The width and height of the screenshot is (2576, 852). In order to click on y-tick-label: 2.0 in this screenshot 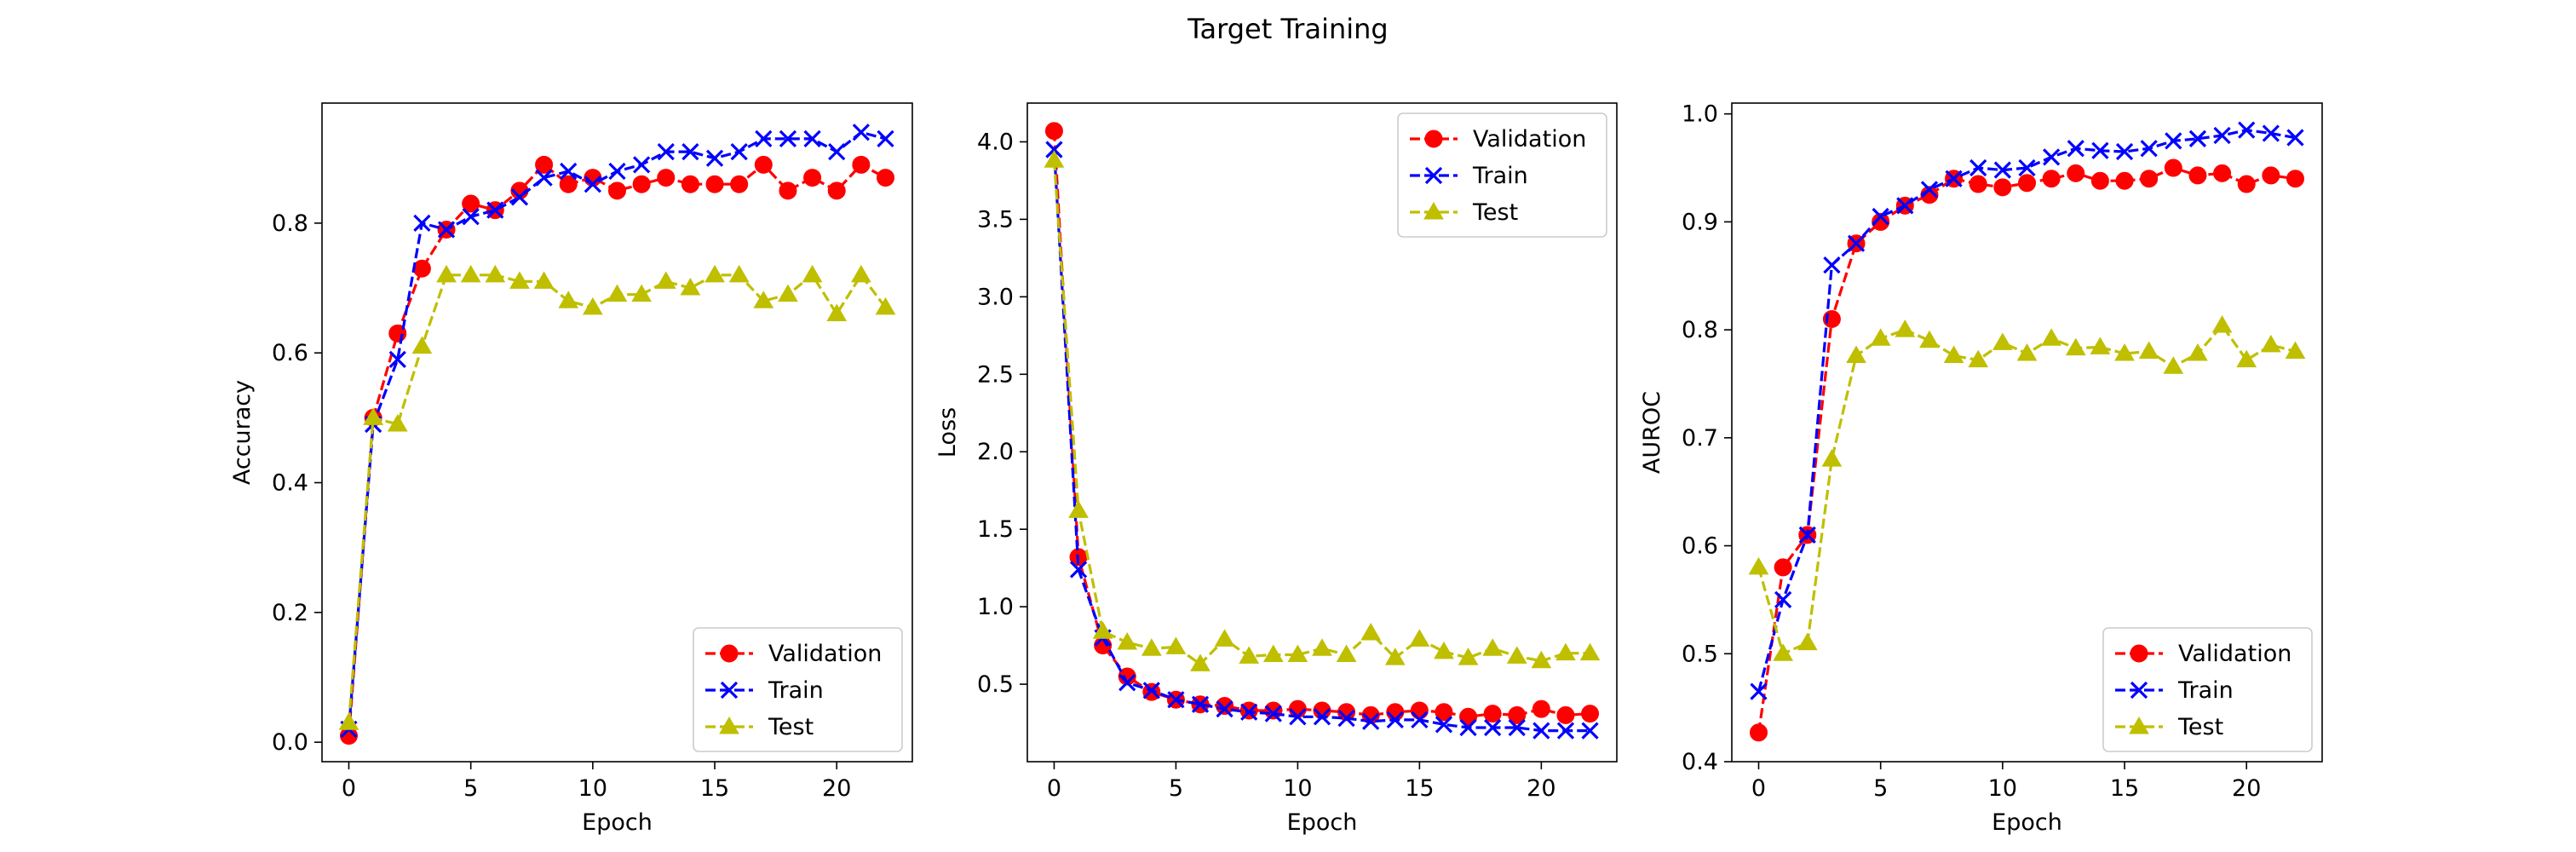, I will do `click(995, 452)`.